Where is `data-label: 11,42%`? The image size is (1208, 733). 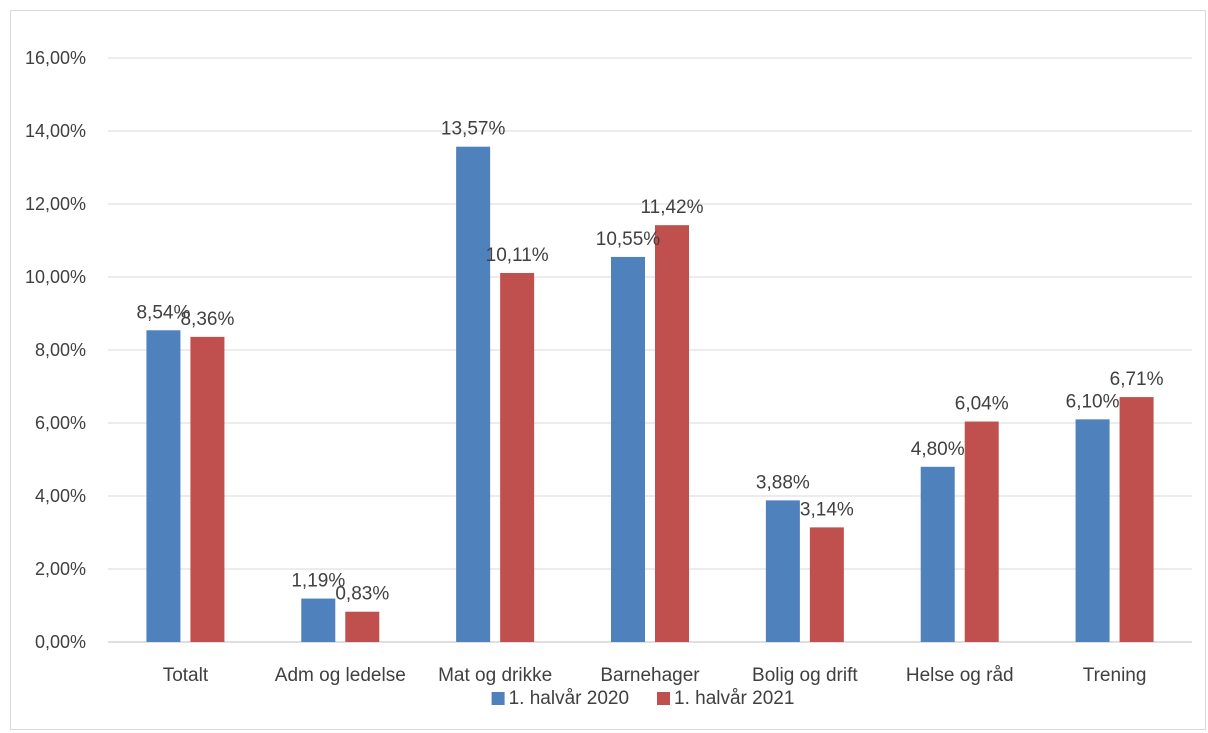 data-label: 11,42% is located at coordinates (671, 207).